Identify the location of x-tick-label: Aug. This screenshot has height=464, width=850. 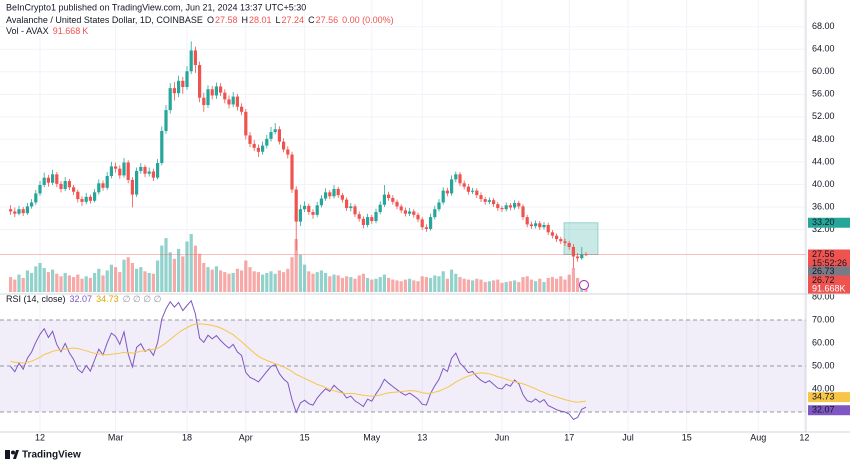
(758, 437).